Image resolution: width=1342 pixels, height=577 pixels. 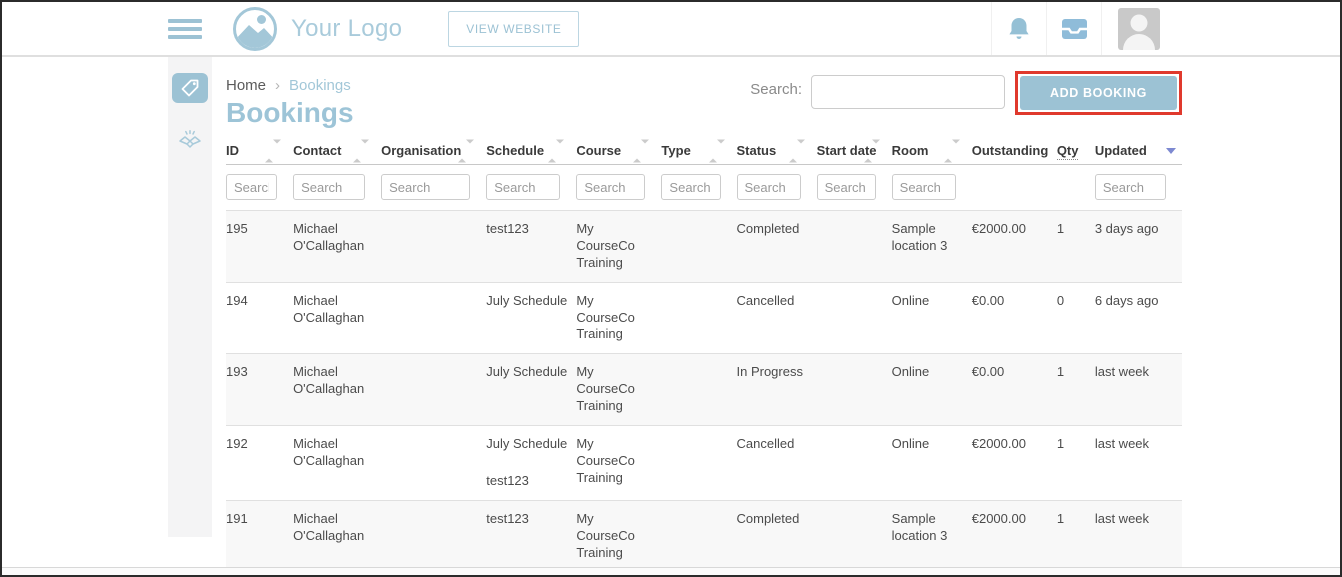 I want to click on sidebar-item-bookings, so click(x=190, y=88).